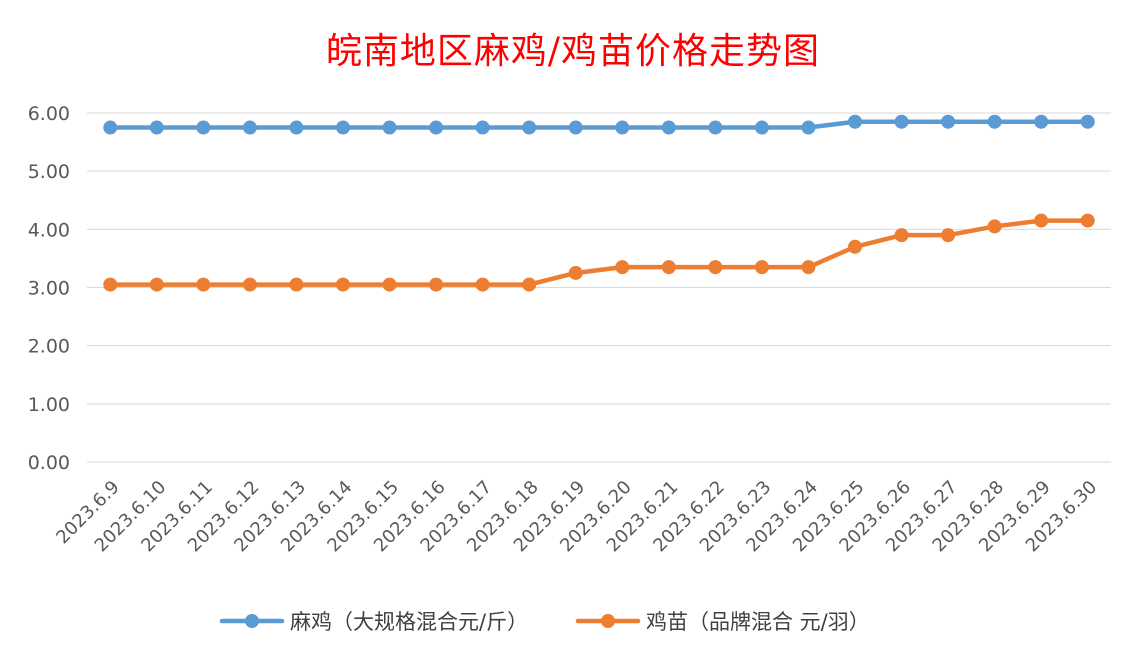 Image resolution: width=1146 pixels, height=668 pixels. Describe the element at coordinates (49, 405) in the screenshot. I see `y-tick-label: 1.00` at that location.